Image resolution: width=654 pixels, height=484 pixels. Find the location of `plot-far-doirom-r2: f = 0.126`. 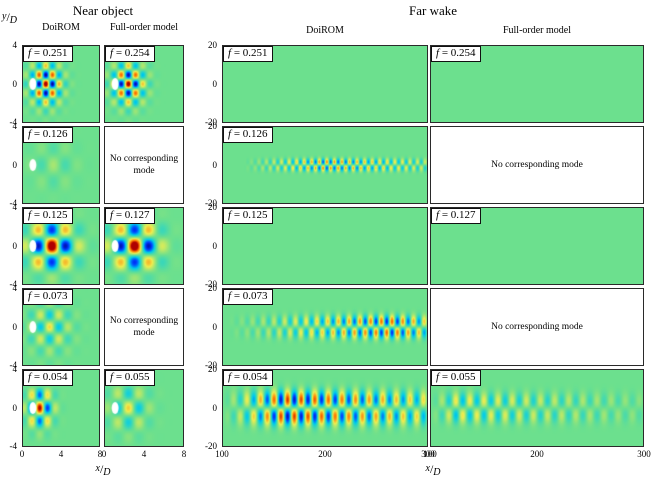

plot-far-doirom-r2: f = 0.126 is located at coordinates (325, 165).